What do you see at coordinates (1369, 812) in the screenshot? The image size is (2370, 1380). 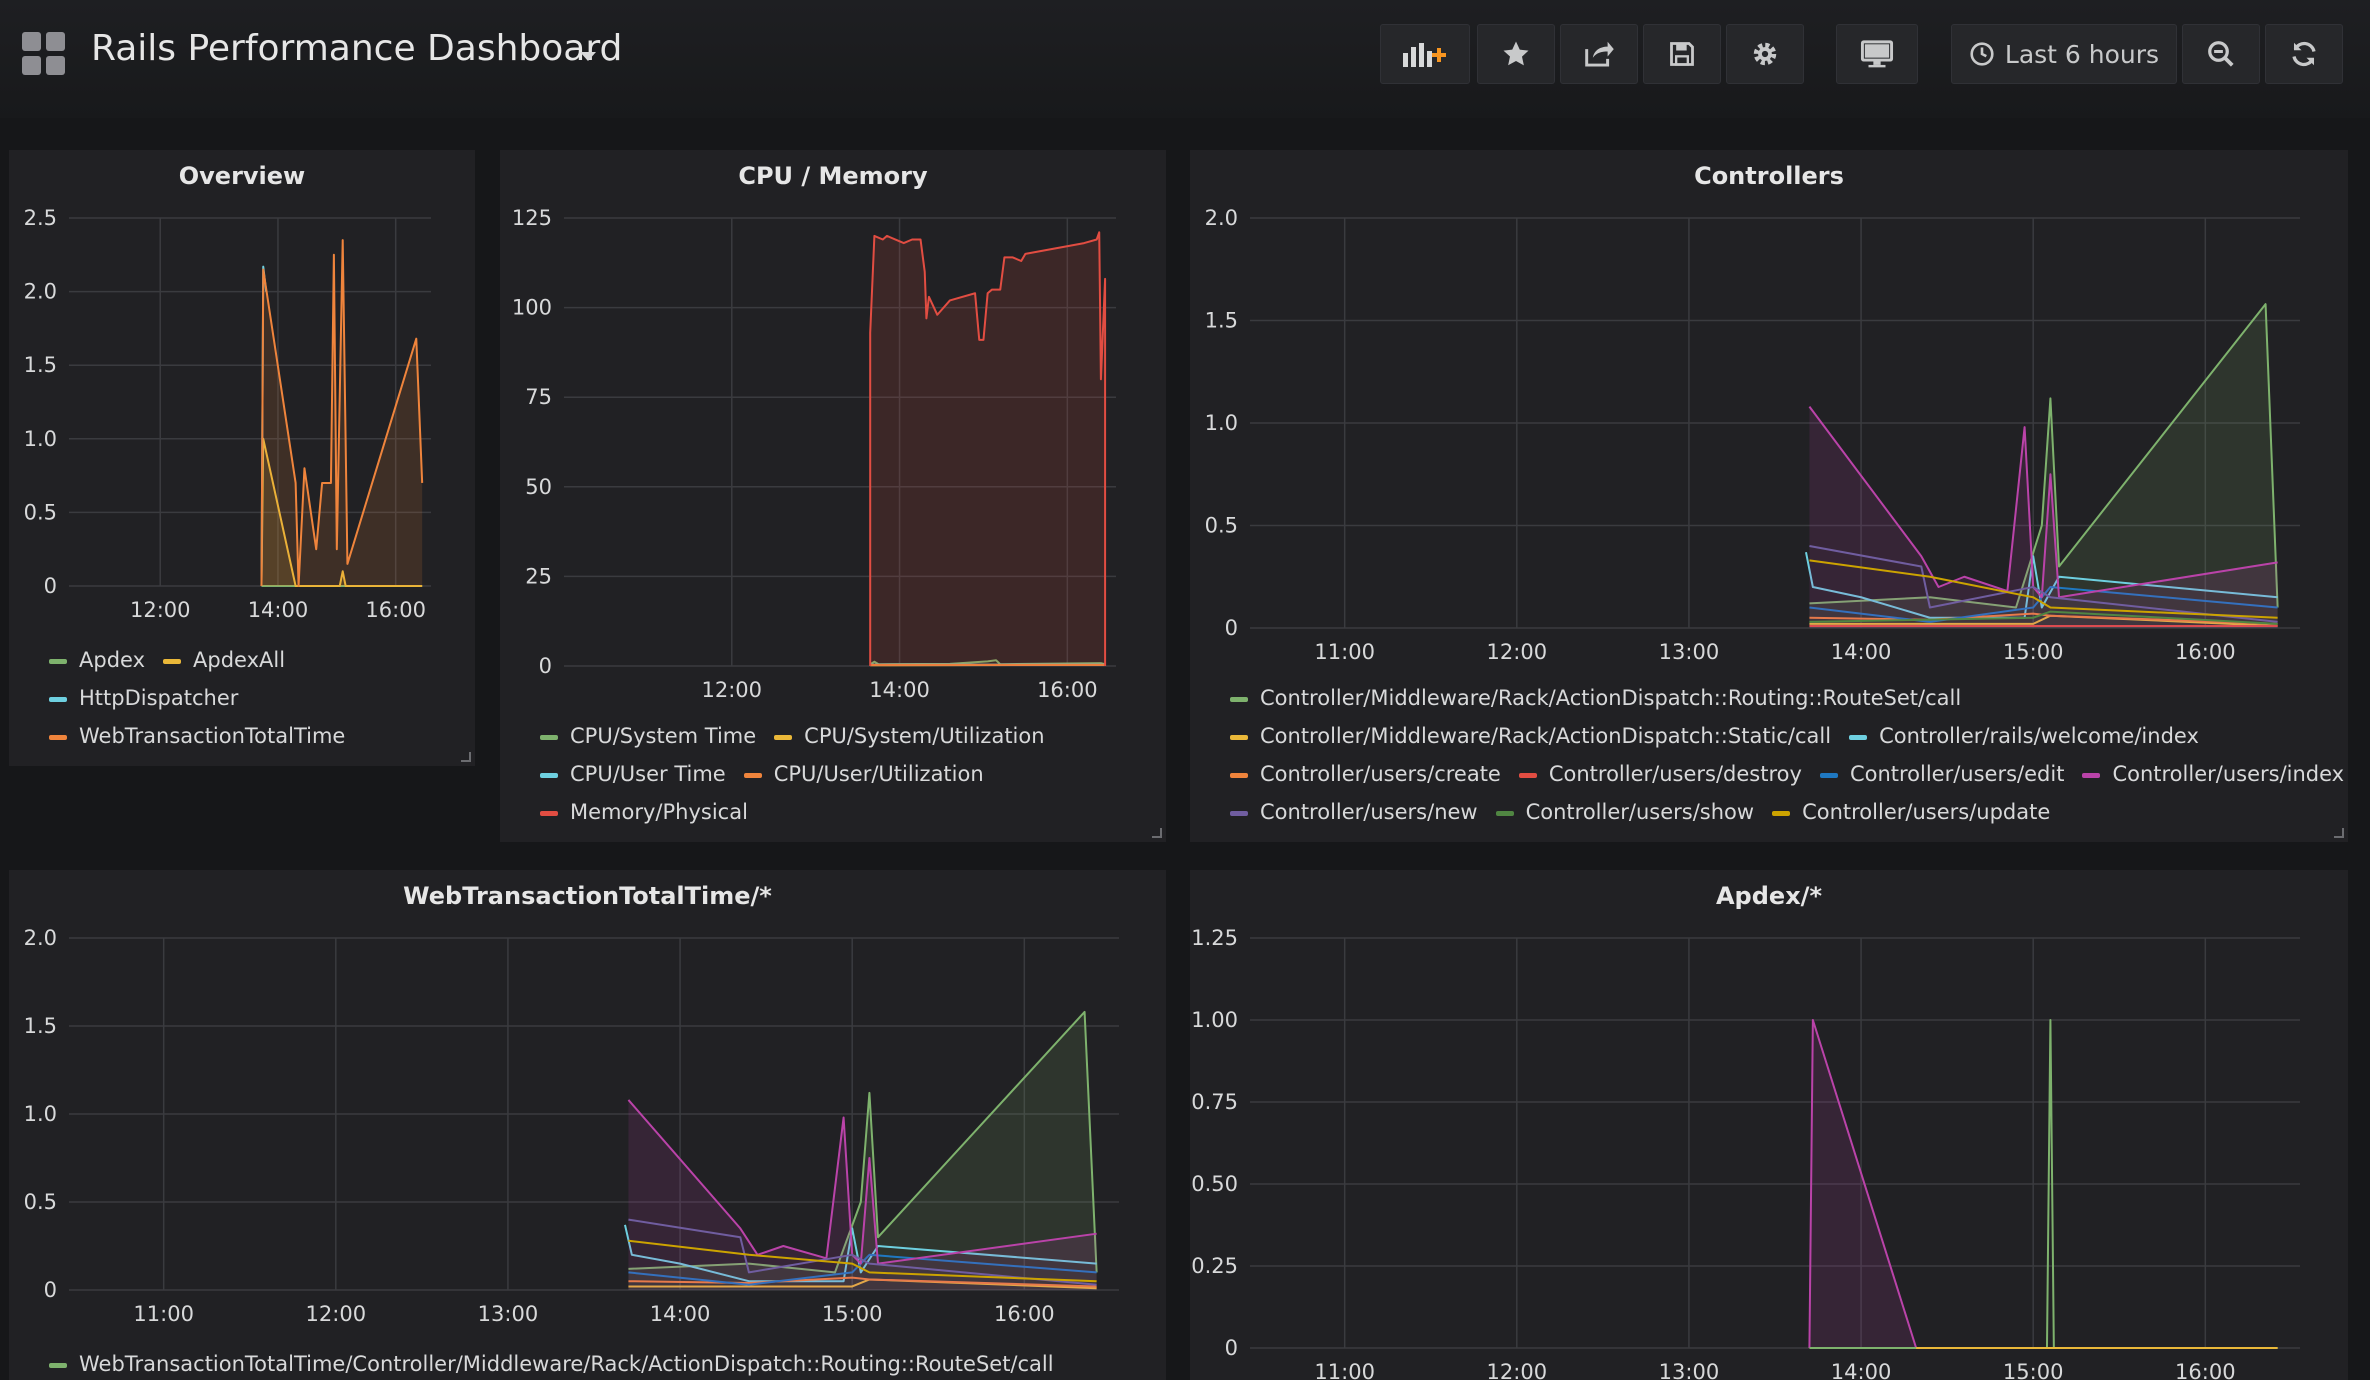 I see `legend-label: Controller/users/new` at bounding box center [1369, 812].